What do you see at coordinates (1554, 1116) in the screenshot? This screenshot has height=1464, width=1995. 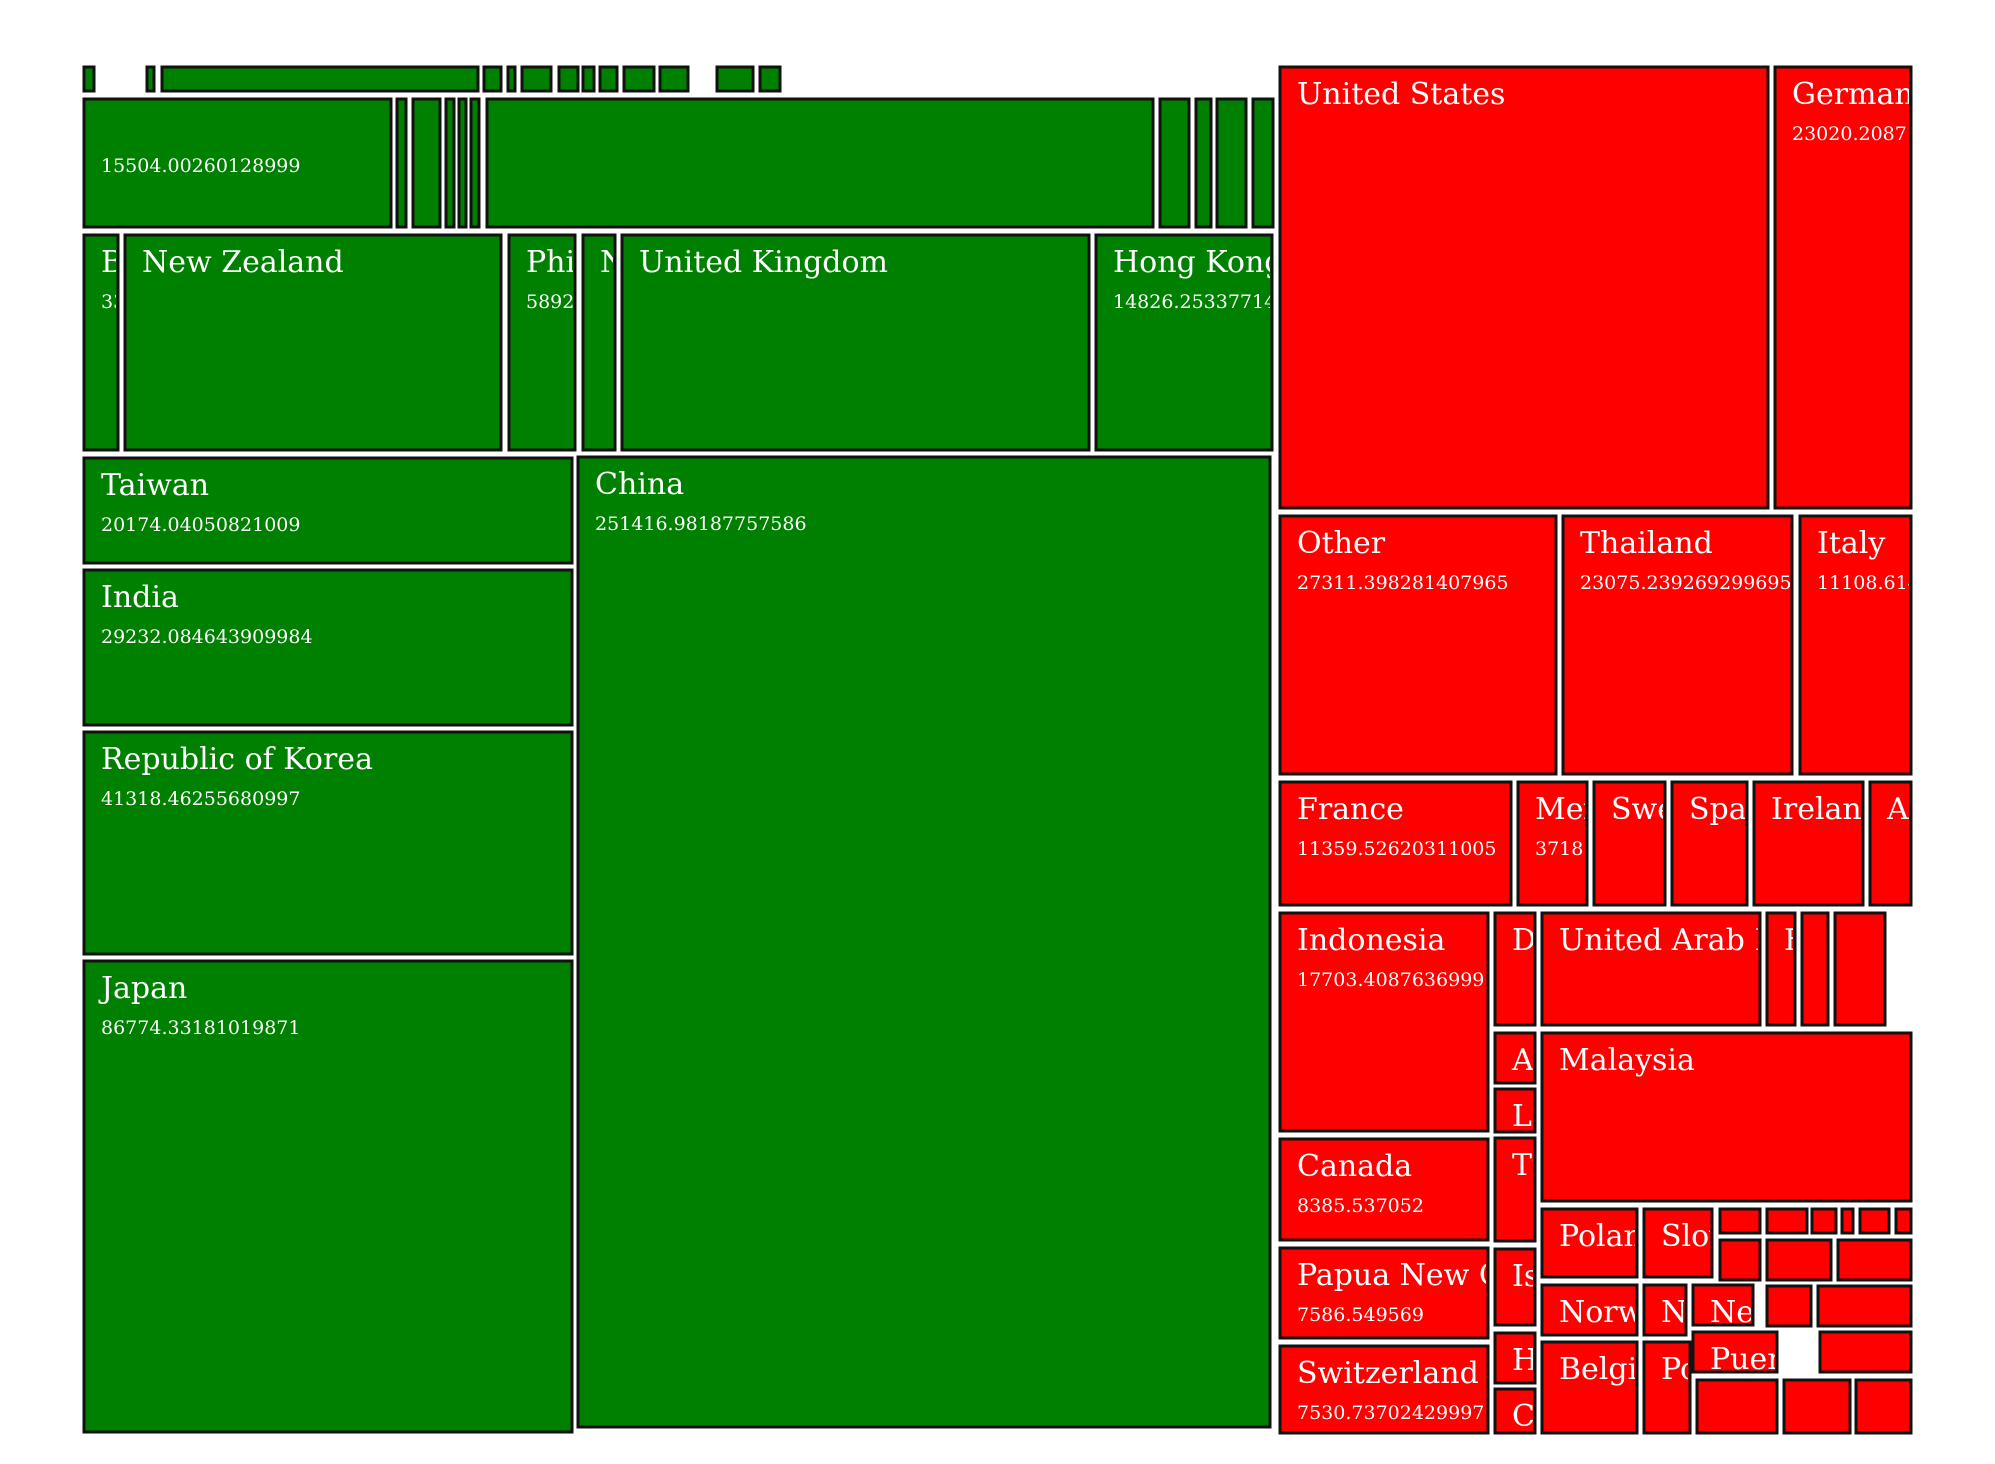 I see `tile-label: Libya` at bounding box center [1554, 1116].